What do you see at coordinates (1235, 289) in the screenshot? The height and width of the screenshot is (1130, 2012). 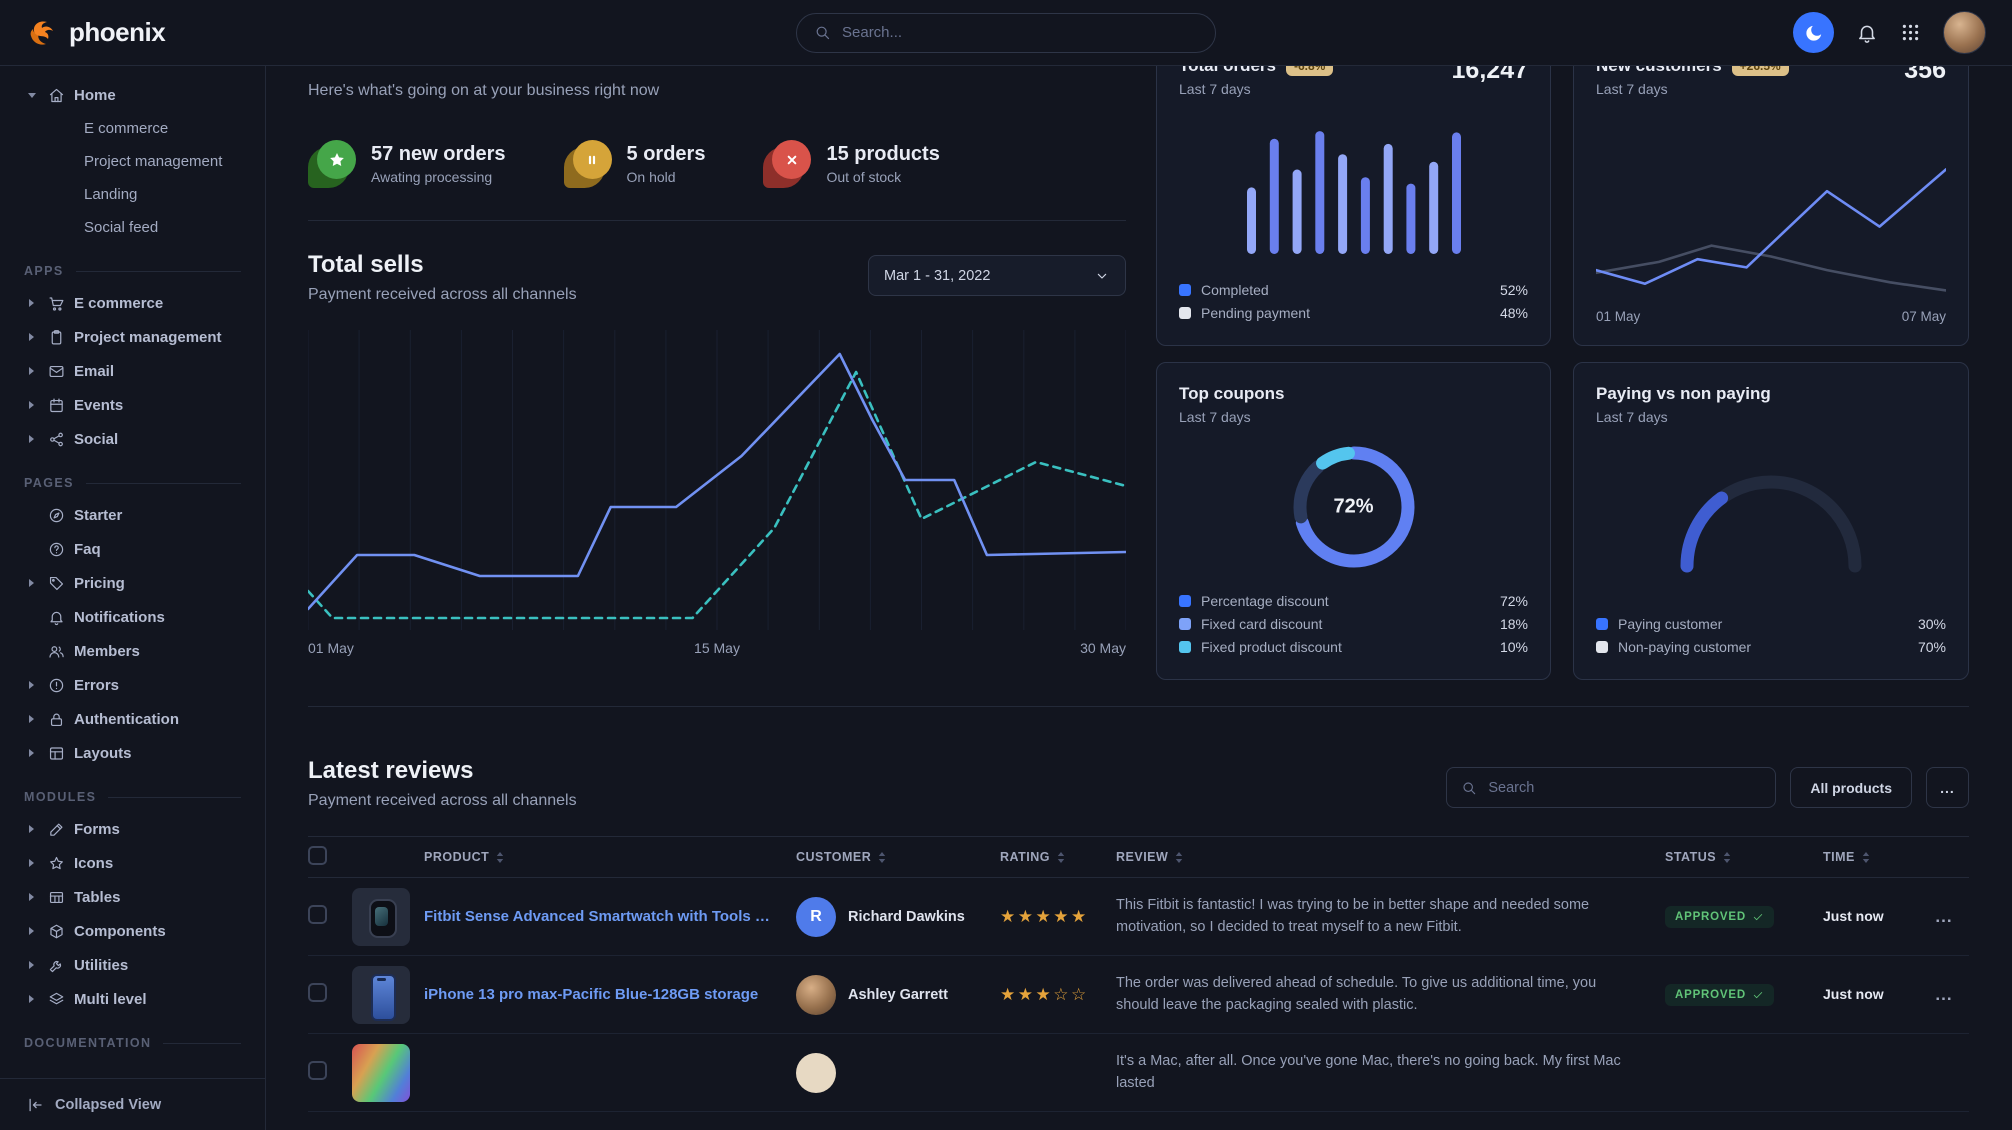 I see `legend-label: Completed` at bounding box center [1235, 289].